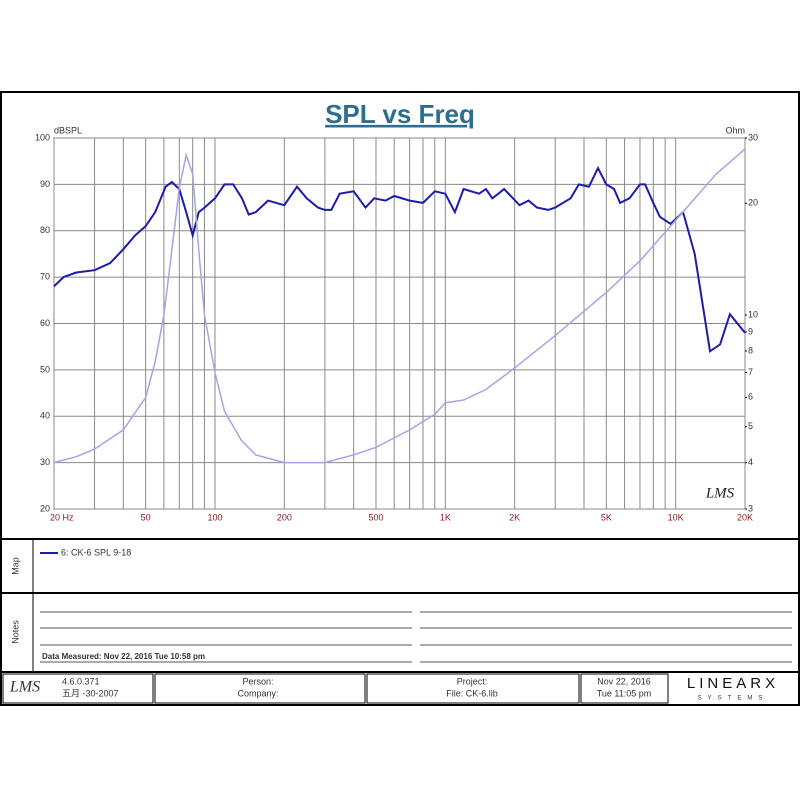 This screenshot has width=800, height=800. I want to click on y2-tick-label: 3, so click(750, 508).